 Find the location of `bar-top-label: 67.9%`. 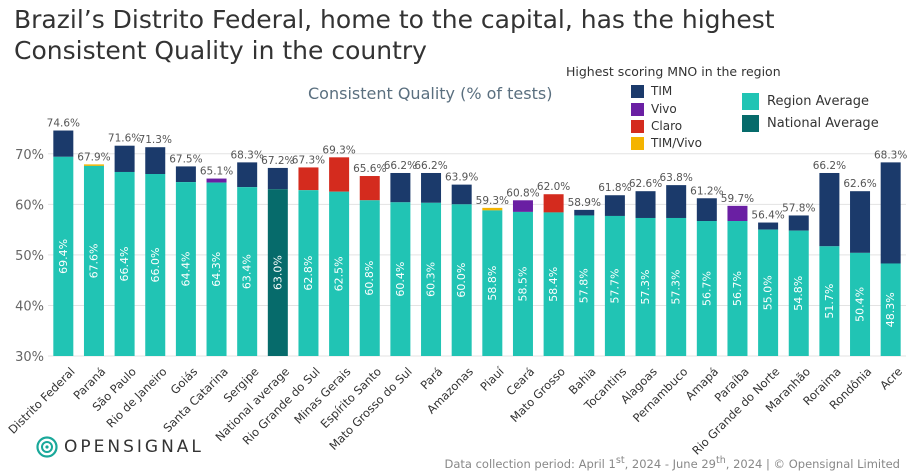

bar-top-label: 67.9% is located at coordinates (93, 157).